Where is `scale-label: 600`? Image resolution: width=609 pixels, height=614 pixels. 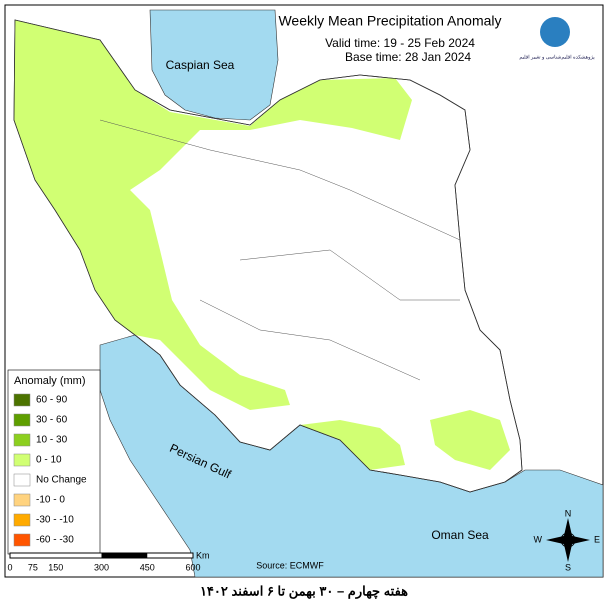
scale-label: 600 is located at coordinates (192, 567).